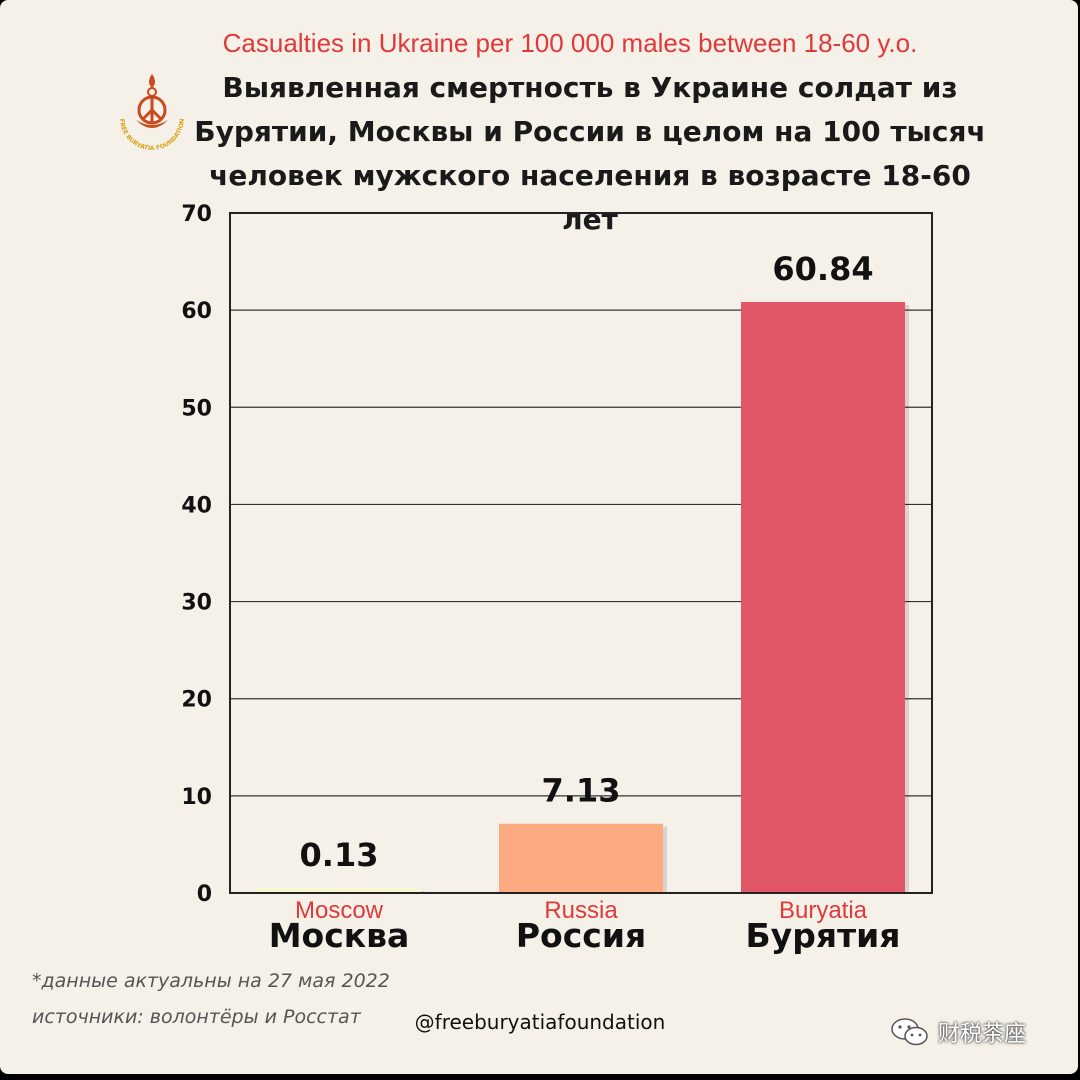 The height and width of the screenshot is (1080, 1080). I want to click on category-label-en: Buryatia, so click(823, 910).